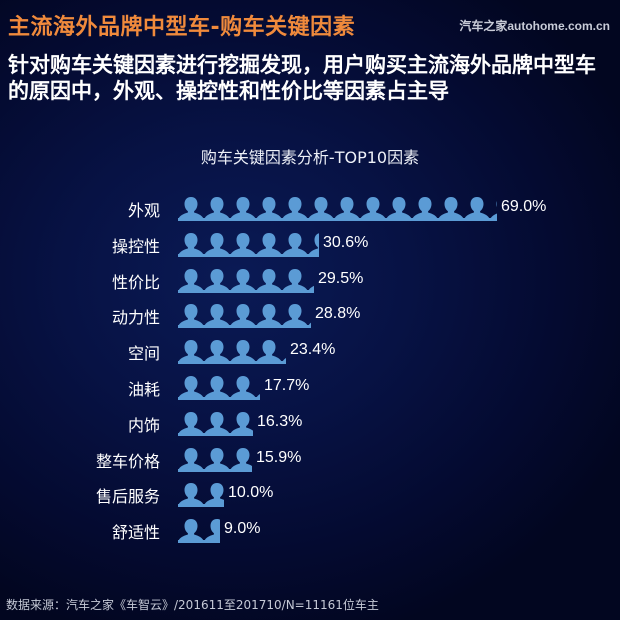  I want to click on value-label: 17.7%, so click(287, 385).